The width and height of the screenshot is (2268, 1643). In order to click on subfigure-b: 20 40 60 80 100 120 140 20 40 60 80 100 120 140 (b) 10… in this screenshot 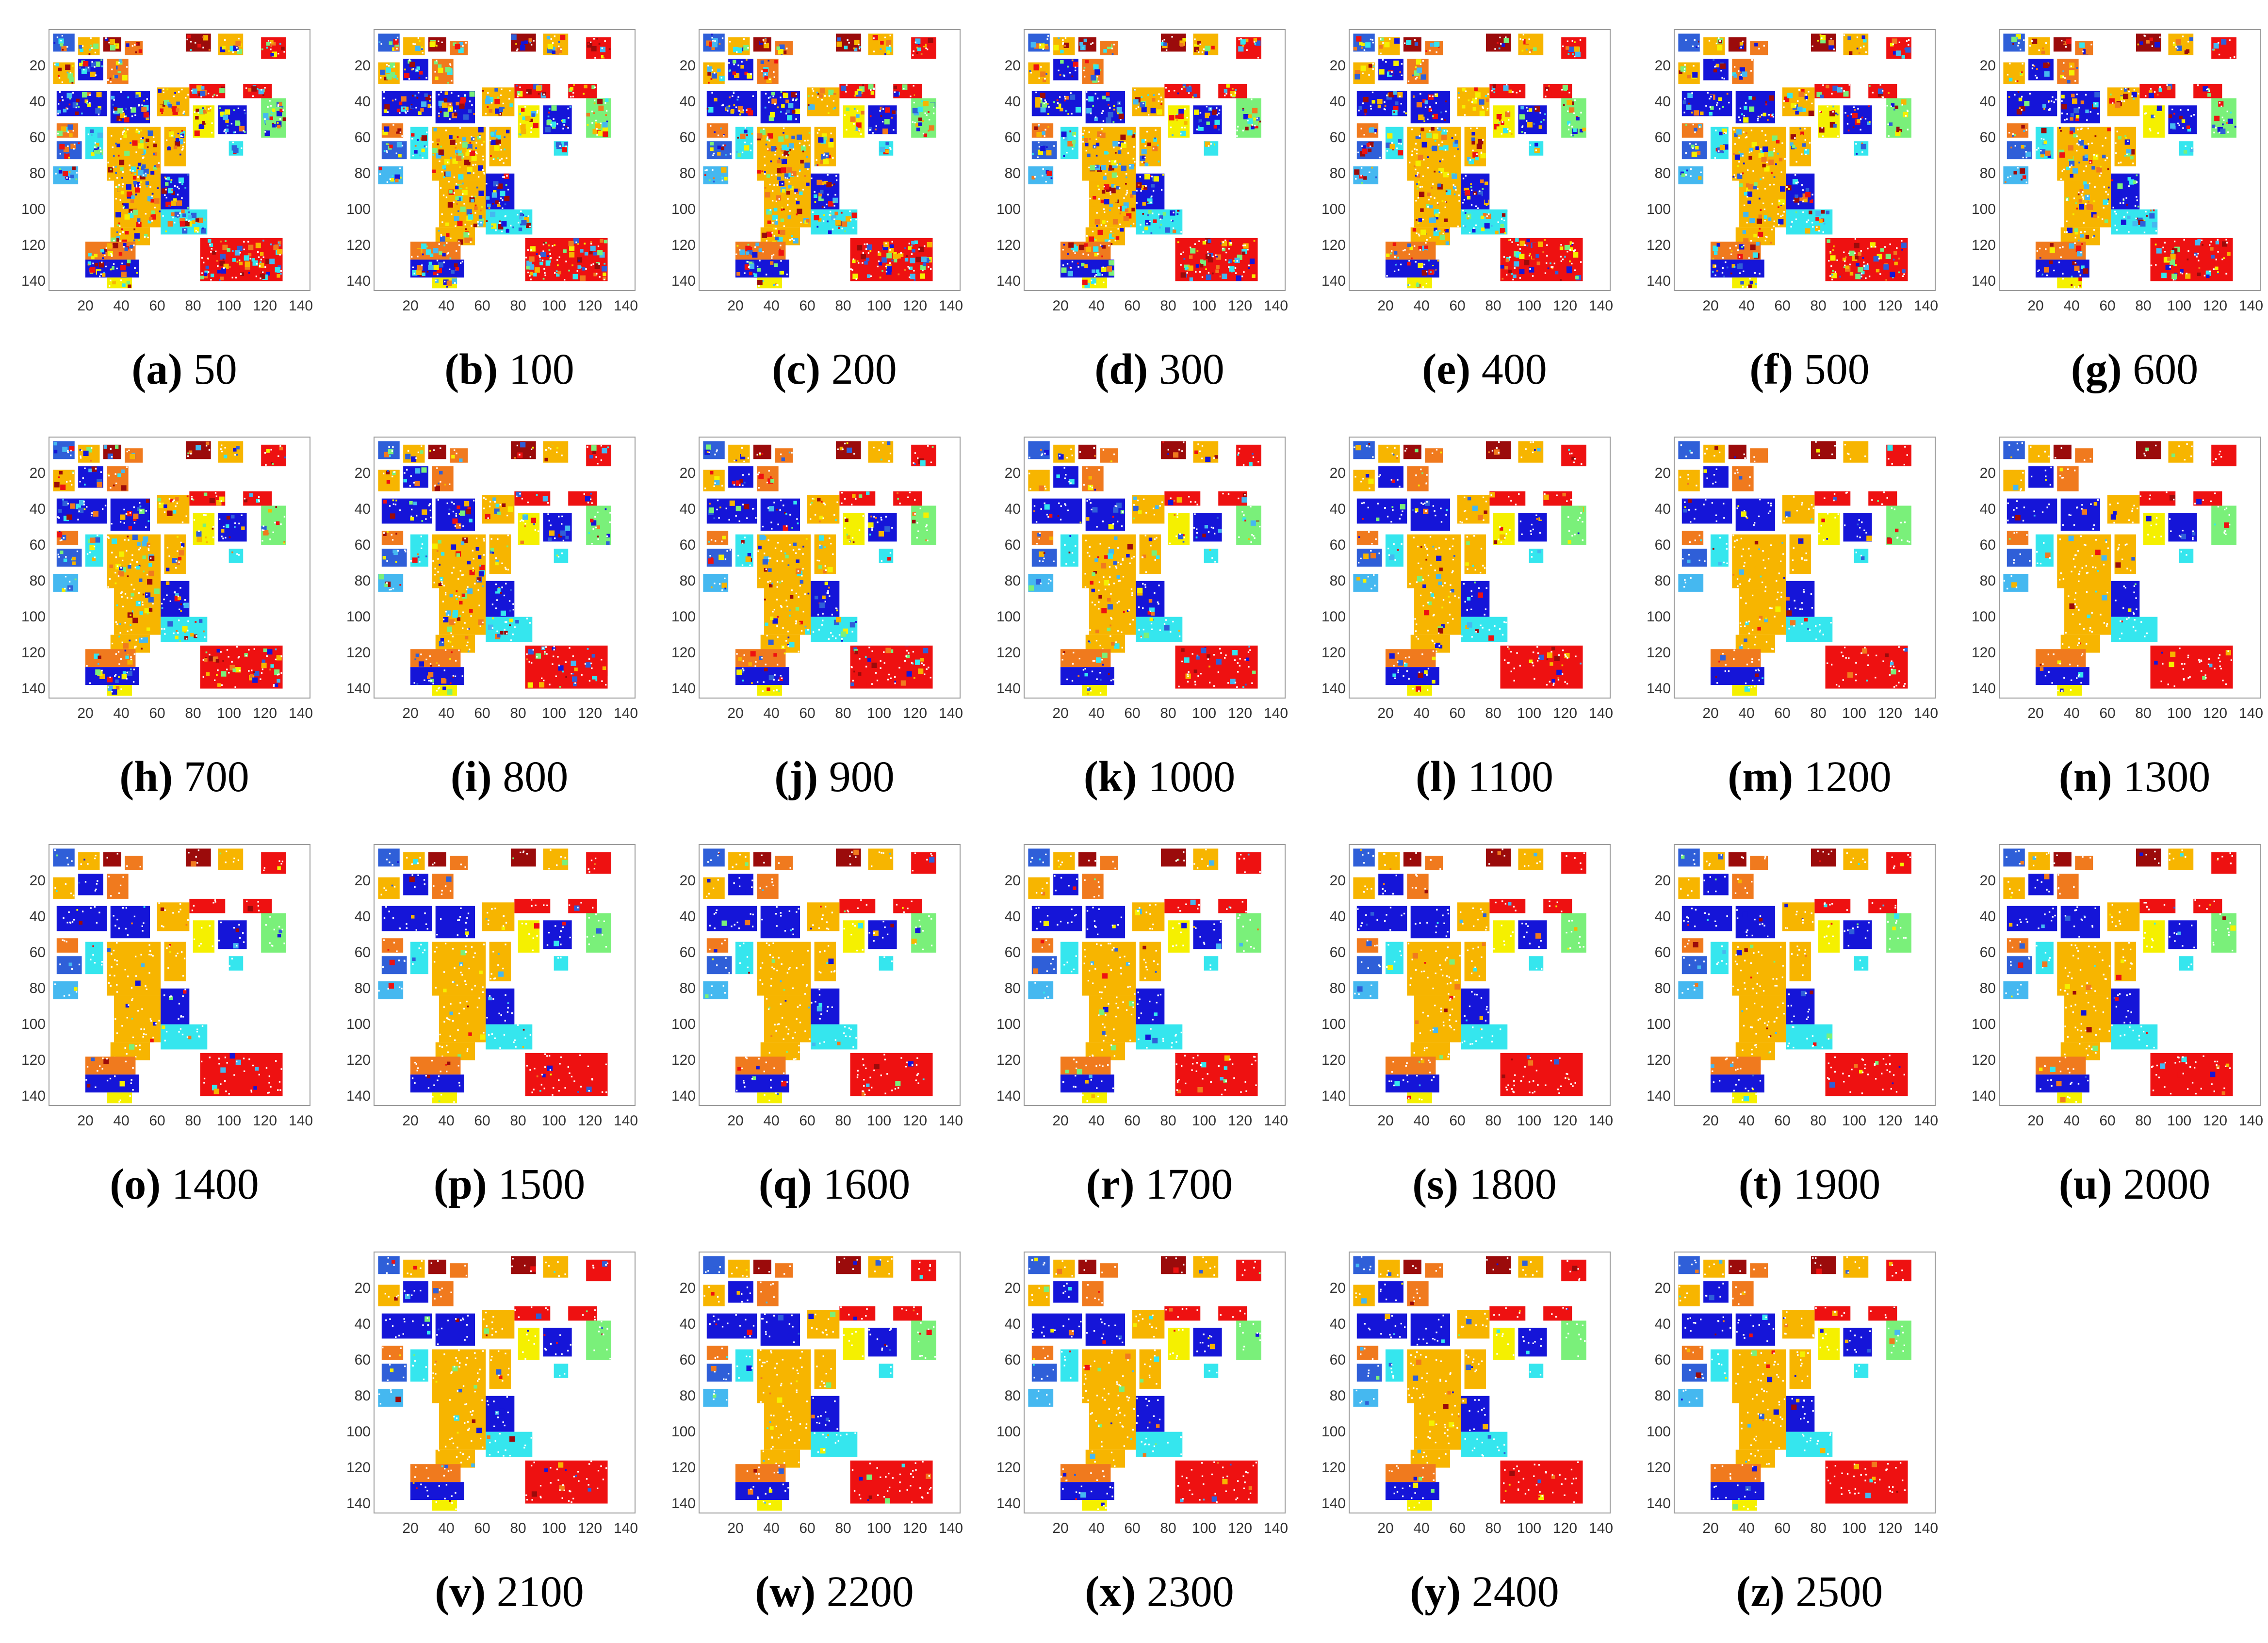, I will do `click(486, 202)`.